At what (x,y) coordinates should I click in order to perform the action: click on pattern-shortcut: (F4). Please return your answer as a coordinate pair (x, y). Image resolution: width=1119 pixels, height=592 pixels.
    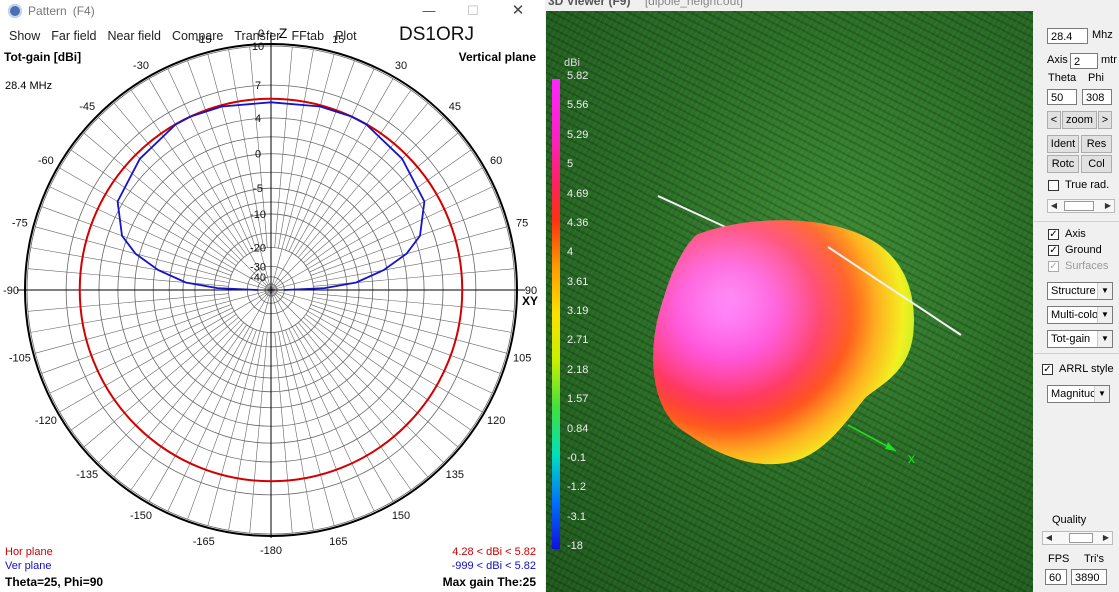
    Looking at the image, I should click on (83, 11).